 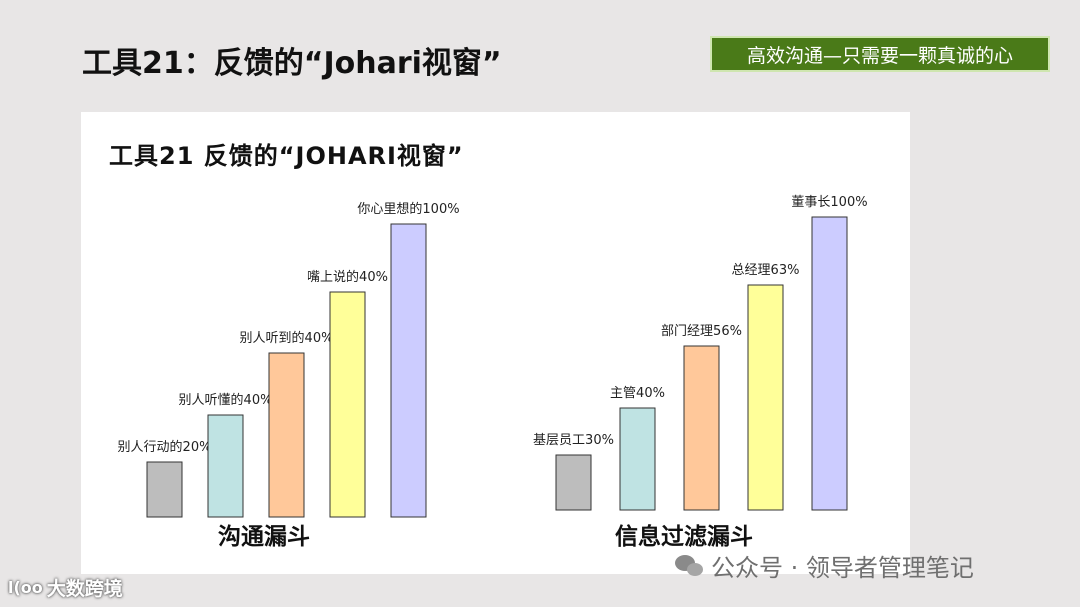 What do you see at coordinates (408, 209) in the screenshot?
I see `bar-label-1-5: 你心里想的100%` at bounding box center [408, 209].